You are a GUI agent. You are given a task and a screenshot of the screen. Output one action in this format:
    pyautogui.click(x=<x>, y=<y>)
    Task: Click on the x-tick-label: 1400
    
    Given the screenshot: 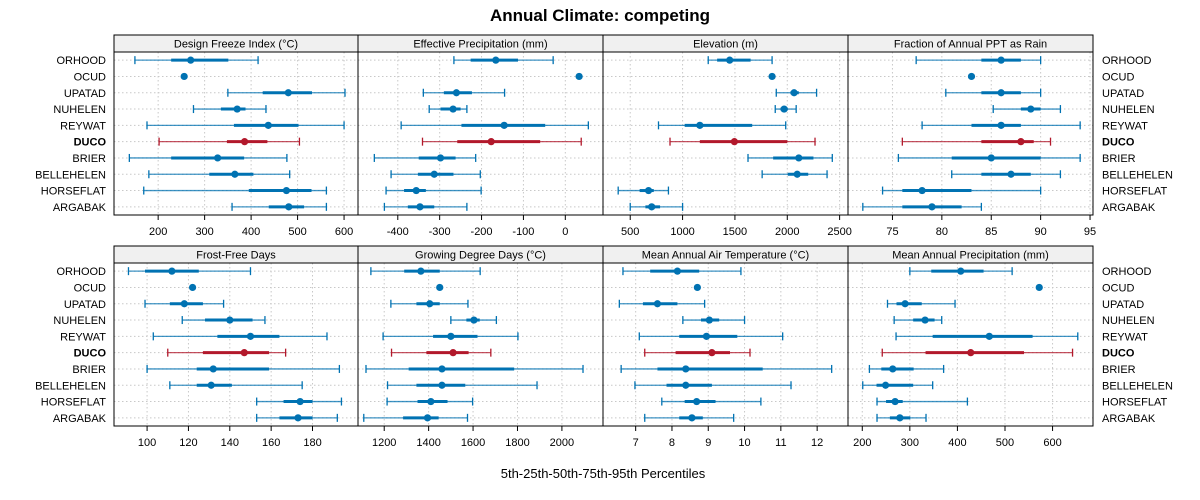 What is the action you would take?
    pyautogui.click(x=428, y=443)
    